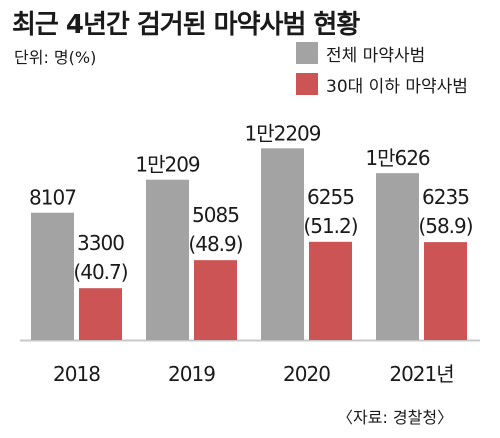 This screenshot has width=500, height=438. What do you see at coordinates (76, 374) in the screenshot?
I see `category-label-1: 2018` at bounding box center [76, 374].